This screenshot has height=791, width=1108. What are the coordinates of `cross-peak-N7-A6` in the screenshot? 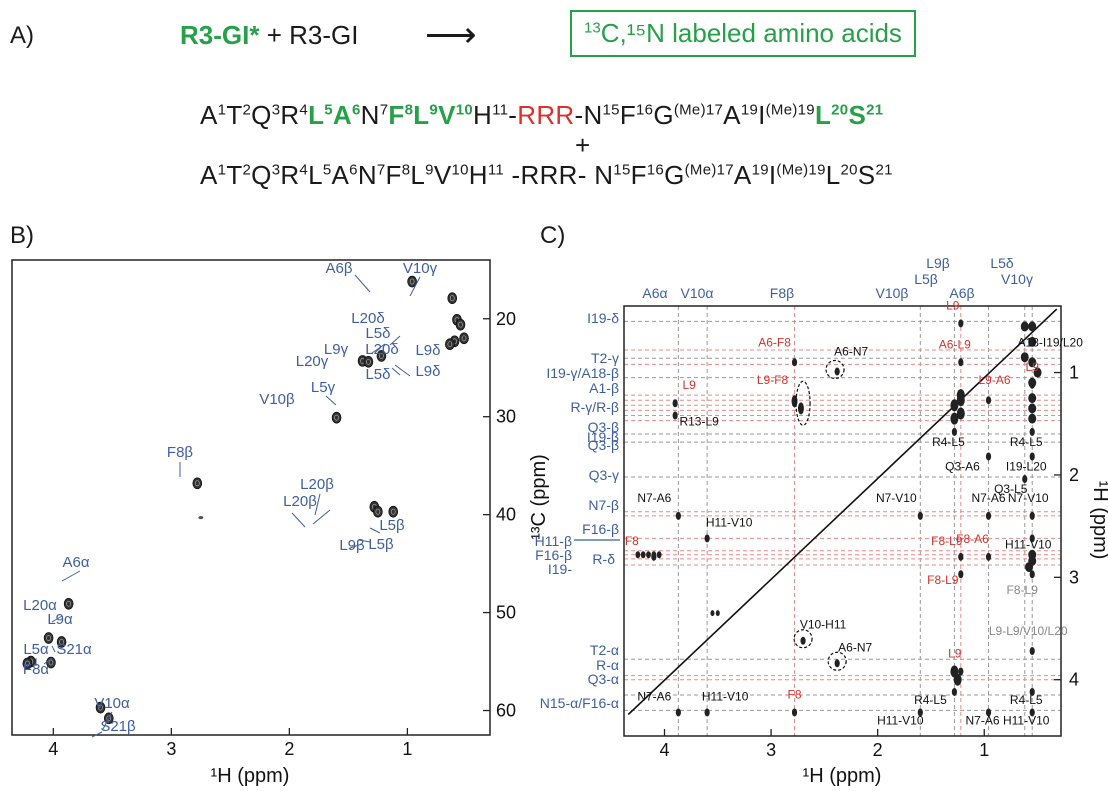 It's located at (988, 712).